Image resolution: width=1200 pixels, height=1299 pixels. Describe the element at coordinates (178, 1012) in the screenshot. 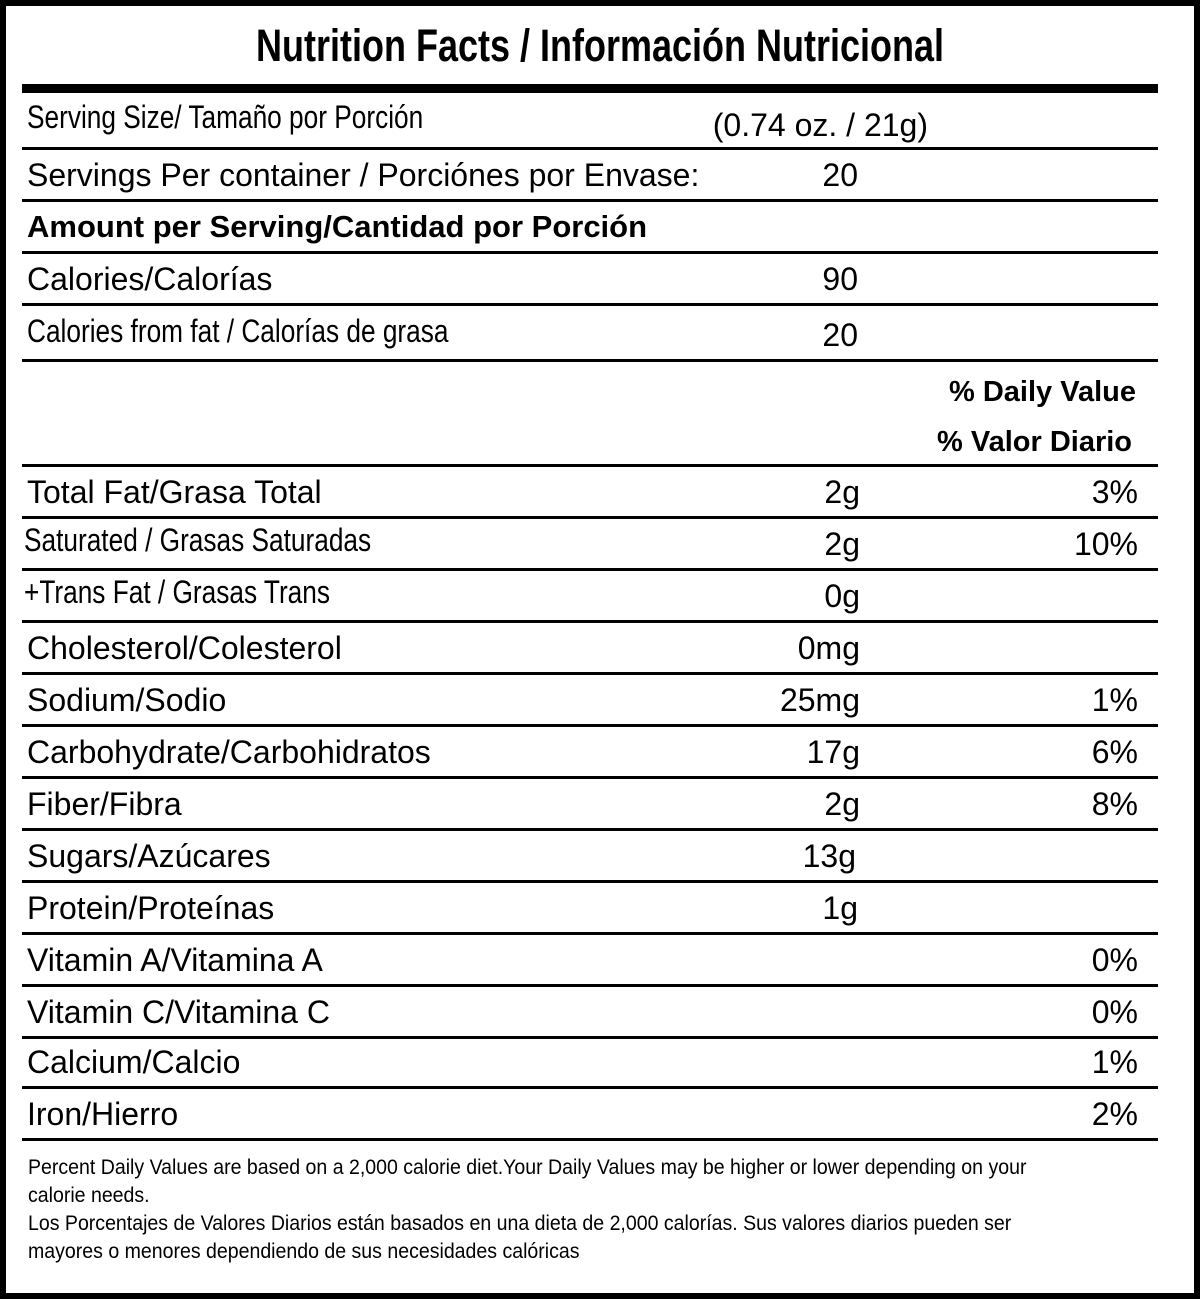

I see `nutrient-label: Vitamin C/Vitamina C` at that location.